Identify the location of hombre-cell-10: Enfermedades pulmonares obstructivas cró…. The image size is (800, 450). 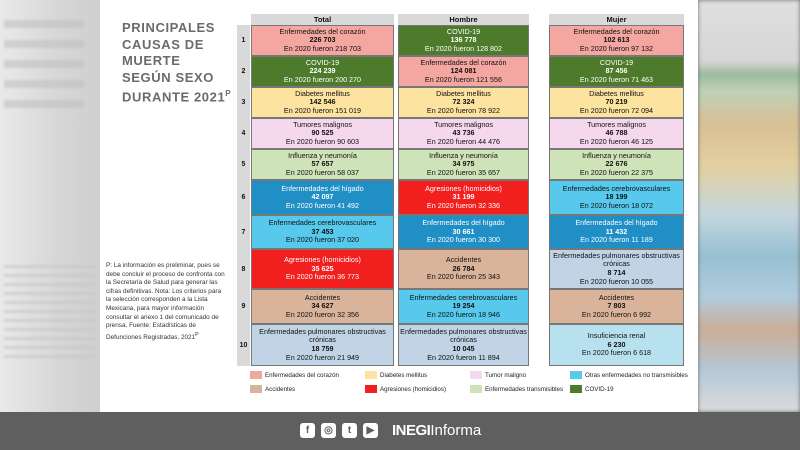
(463, 345).